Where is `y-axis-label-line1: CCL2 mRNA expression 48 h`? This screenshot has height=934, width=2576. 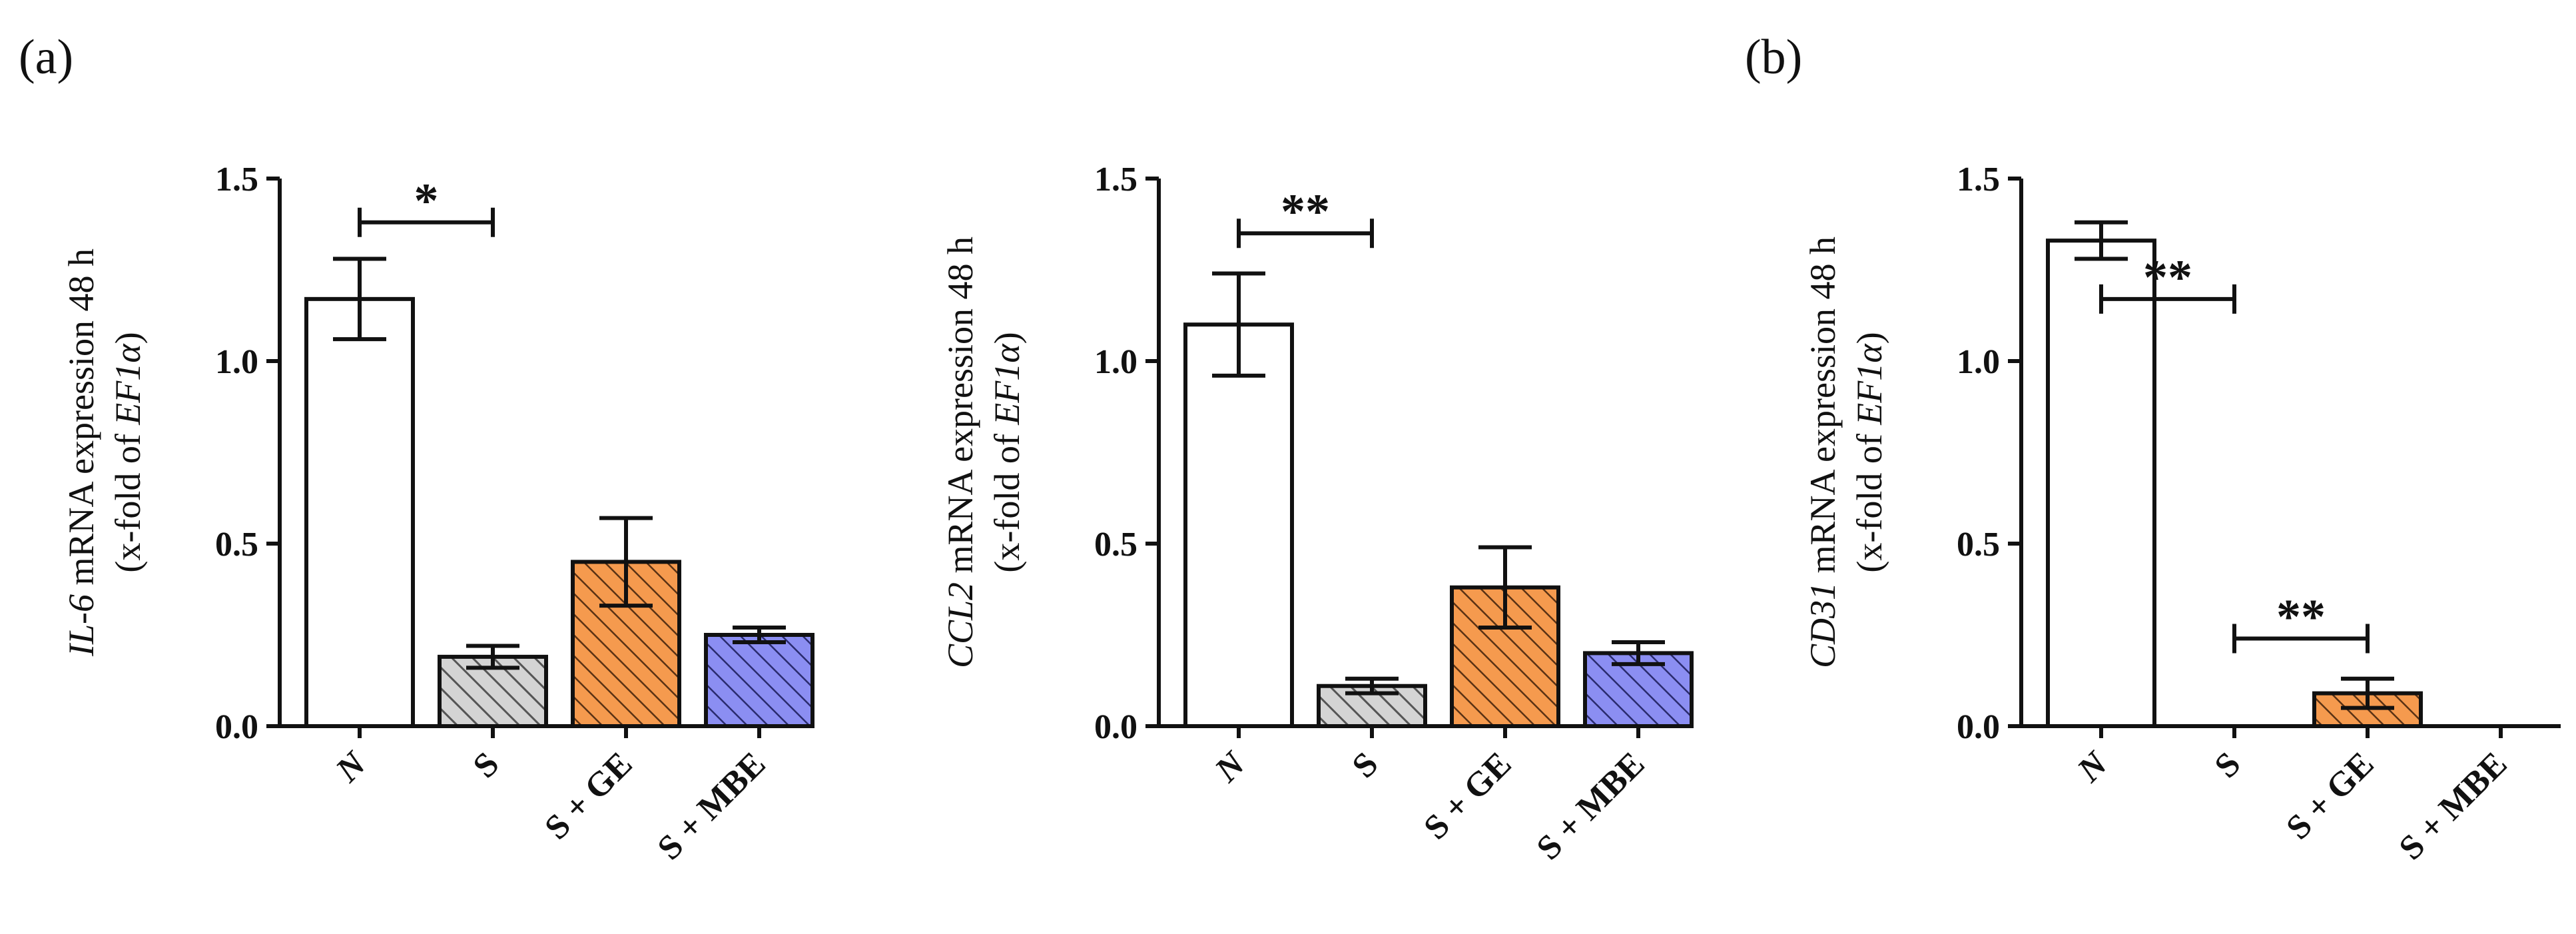 y-axis-label-line1: CCL2 mRNA expression 48 h is located at coordinates (960, 452).